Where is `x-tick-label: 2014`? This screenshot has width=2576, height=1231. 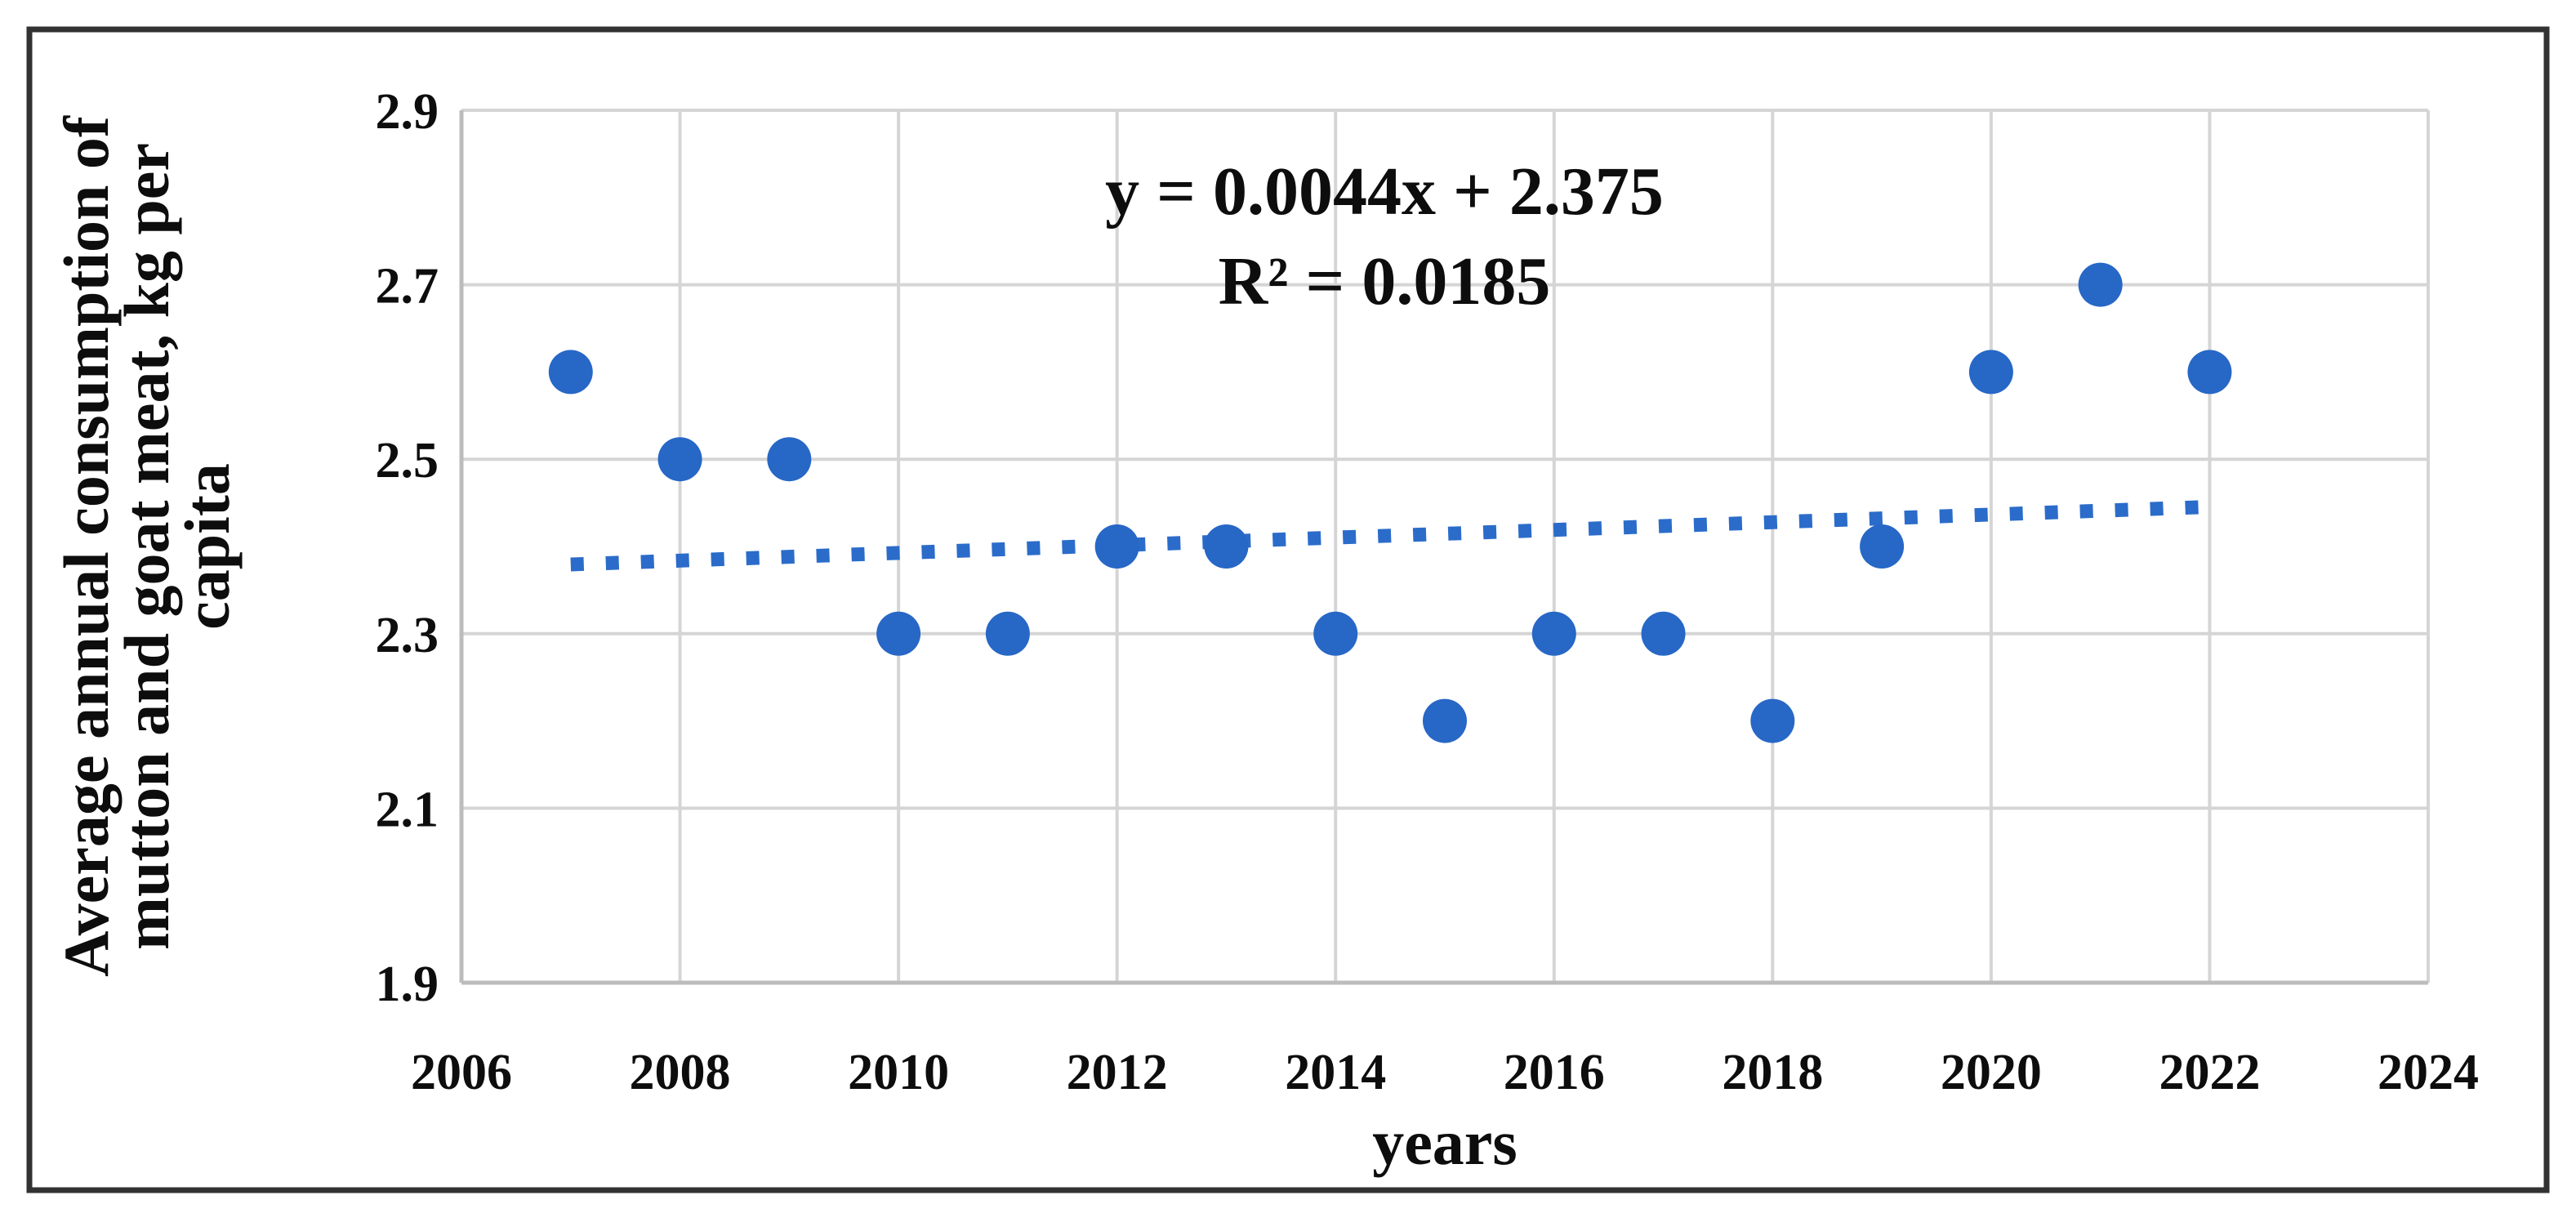
x-tick-label: 2014 is located at coordinates (1335, 1072).